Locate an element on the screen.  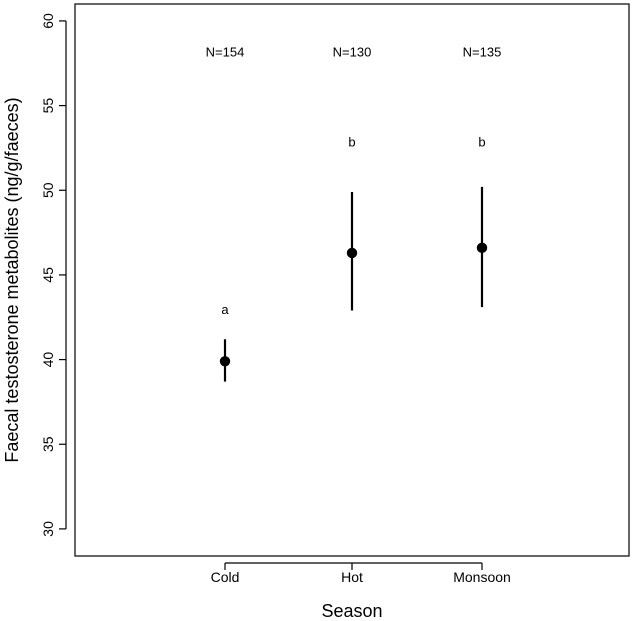
y-axis: 30 35 40 45 50 55 60 is located at coordinates (53, 275).